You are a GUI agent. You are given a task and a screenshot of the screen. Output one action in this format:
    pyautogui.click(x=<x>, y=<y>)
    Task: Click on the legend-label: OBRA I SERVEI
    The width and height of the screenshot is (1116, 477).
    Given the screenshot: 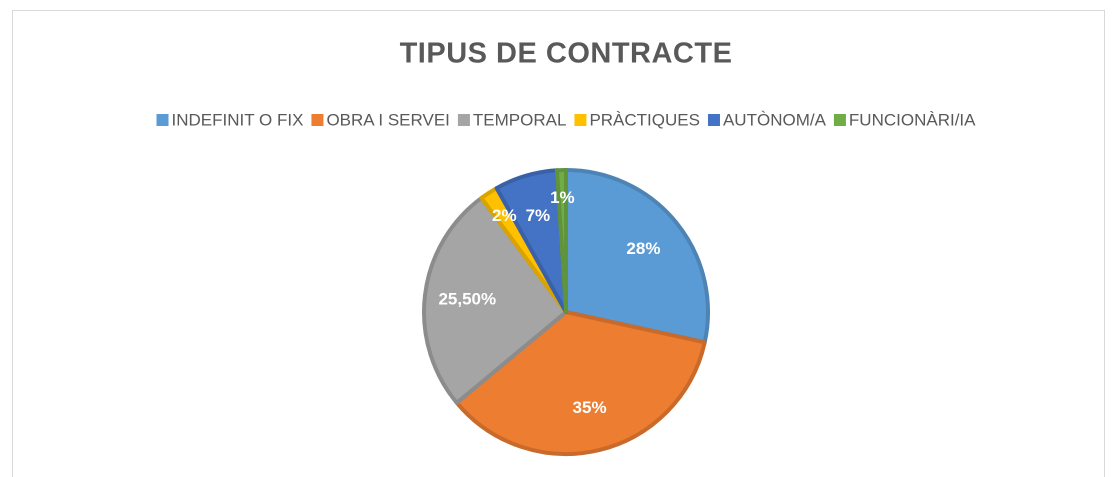 What is the action you would take?
    pyautogui.click(x=387, y=119)
    